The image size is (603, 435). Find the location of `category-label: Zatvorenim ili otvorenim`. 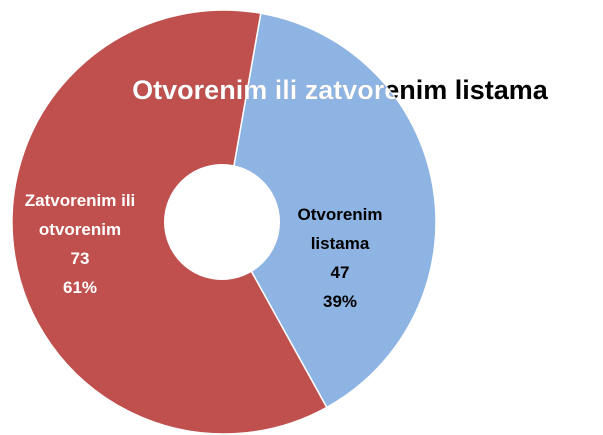

category-label: Zatvorenim ili otvorenim is located at coordinates (80, 215).